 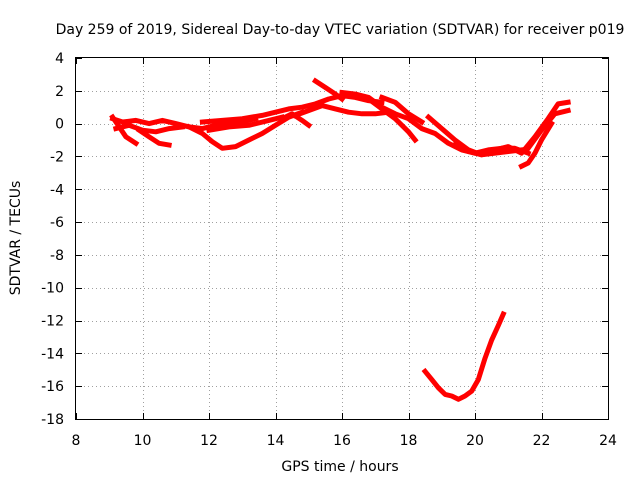 What do you see at coordinates (57, 223) in the screenshot?
I see `y-tick-label: -6` at bounding box center [57, 223].